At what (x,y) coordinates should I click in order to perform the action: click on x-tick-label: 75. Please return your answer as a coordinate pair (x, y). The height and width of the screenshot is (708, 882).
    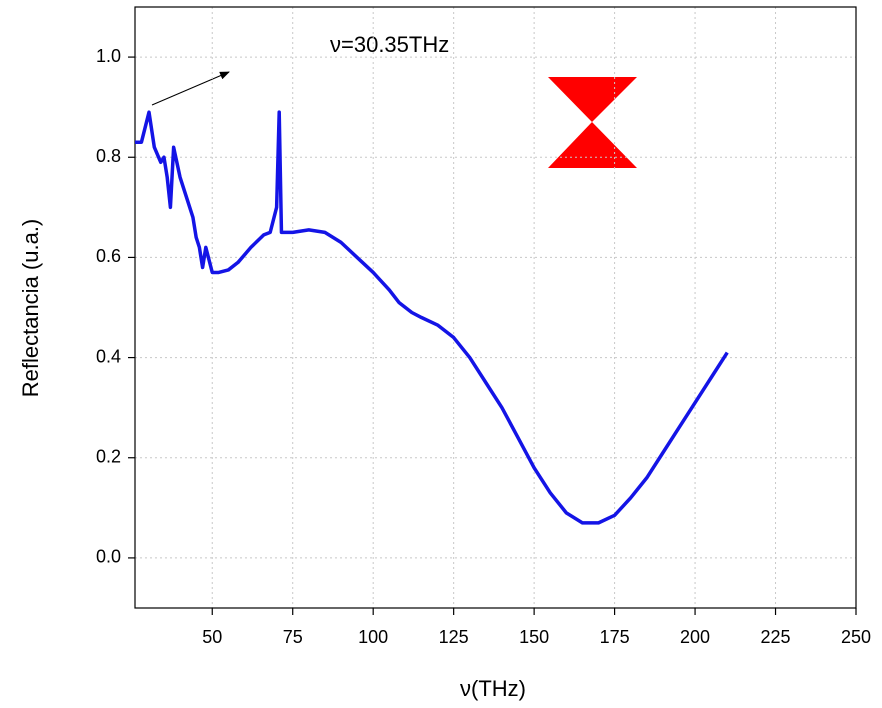
    Looking at the image, I should click on (293, 637).